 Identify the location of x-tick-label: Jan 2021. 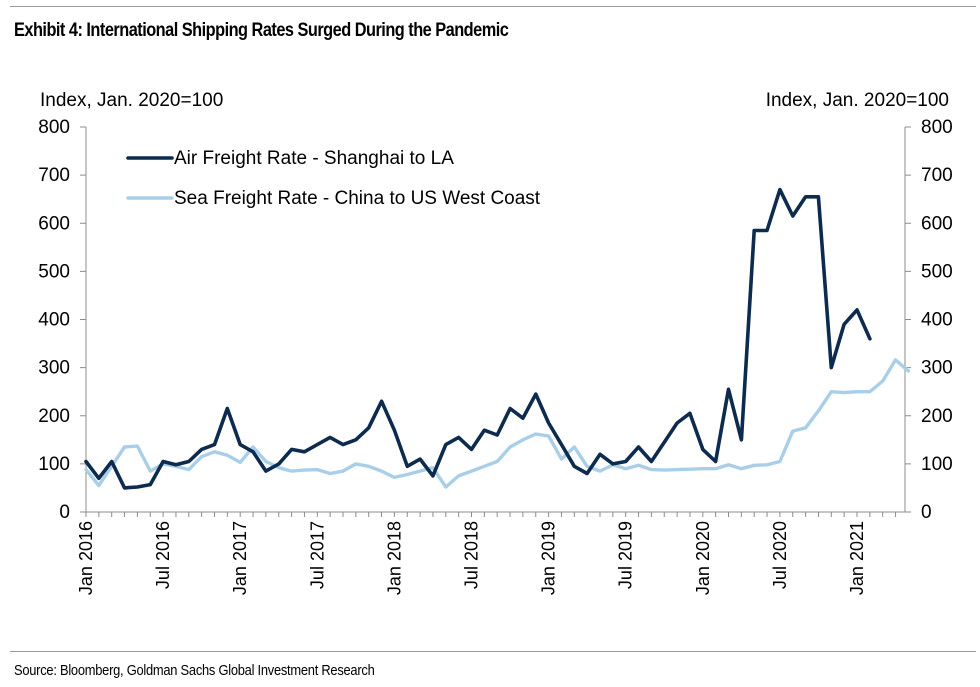
(857, 558).